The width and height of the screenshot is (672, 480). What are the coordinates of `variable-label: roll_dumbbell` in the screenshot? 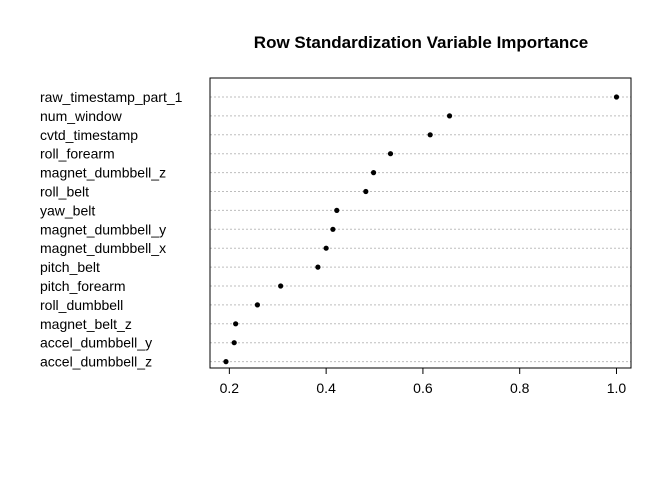 It's located at (81, 305).